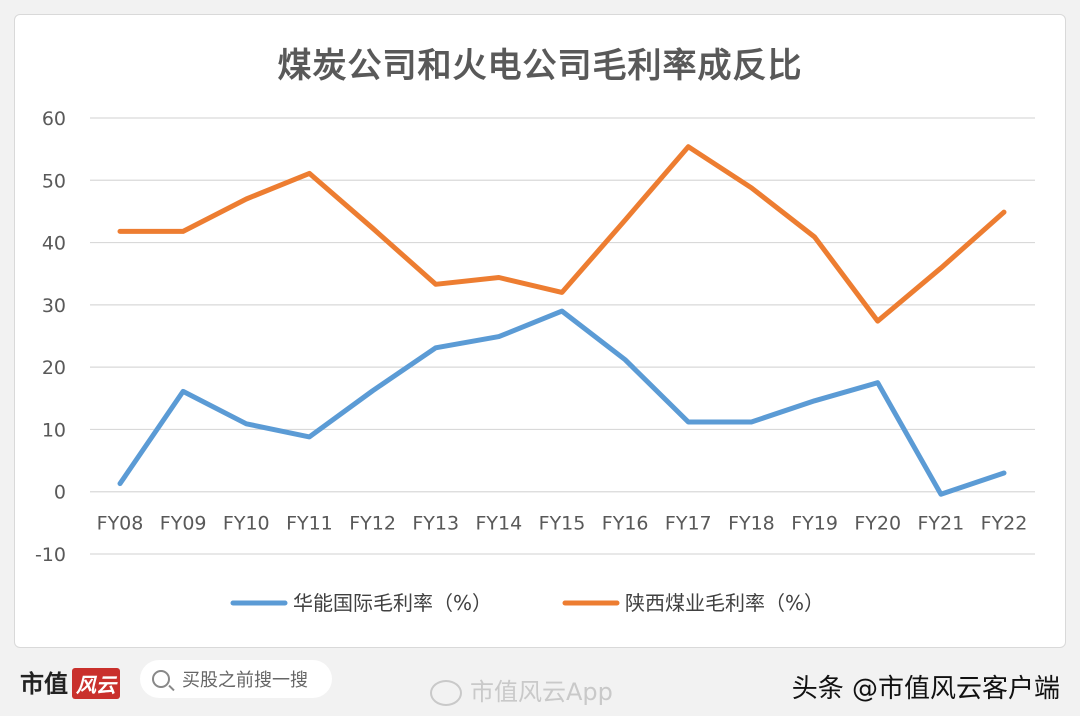  Describe the element at coordinates (245, 680) in the screenshot. I see `search-placeholder: 买股之前搜一搜` at that location.